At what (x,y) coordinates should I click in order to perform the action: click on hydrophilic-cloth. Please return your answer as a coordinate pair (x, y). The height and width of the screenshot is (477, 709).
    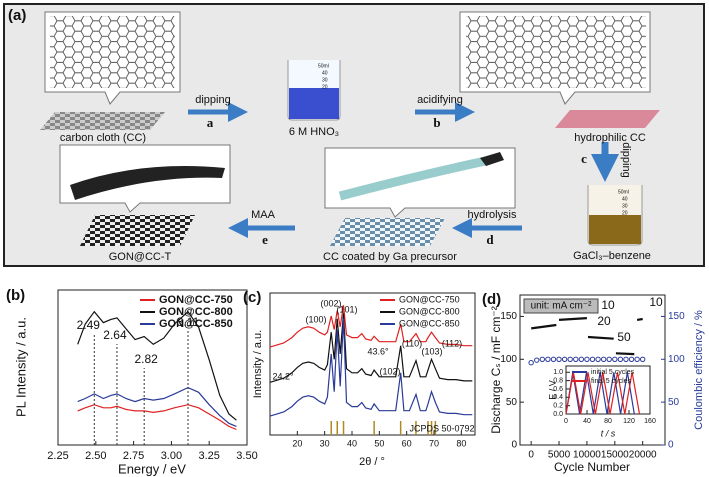
    Looking at the image, I should click on (607, 119).